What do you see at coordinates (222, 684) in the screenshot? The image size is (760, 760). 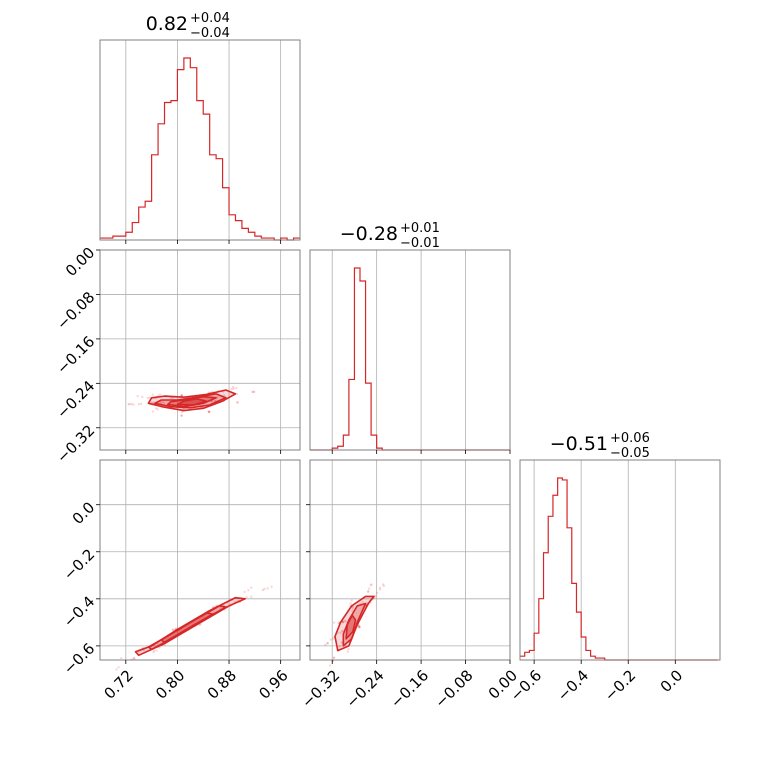 I see `x-tick-label-0-2: 0.88` at bounding box center [222, 684].